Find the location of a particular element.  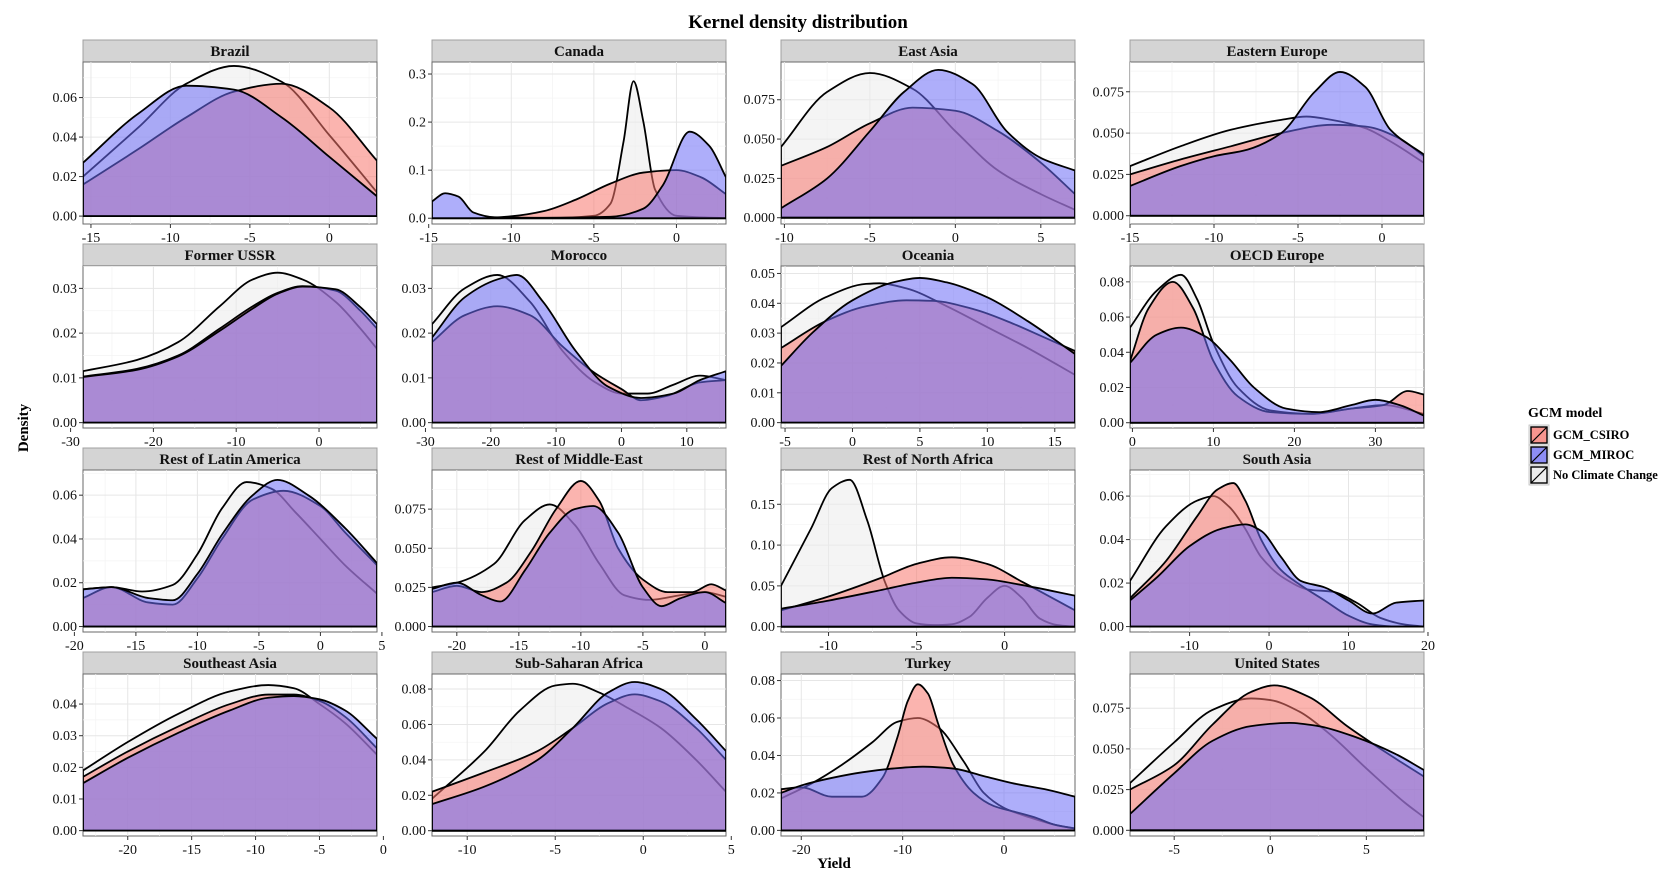

legend-label-gcm-miroc: GCM_MIROC is located at coordinates (1593, 455).